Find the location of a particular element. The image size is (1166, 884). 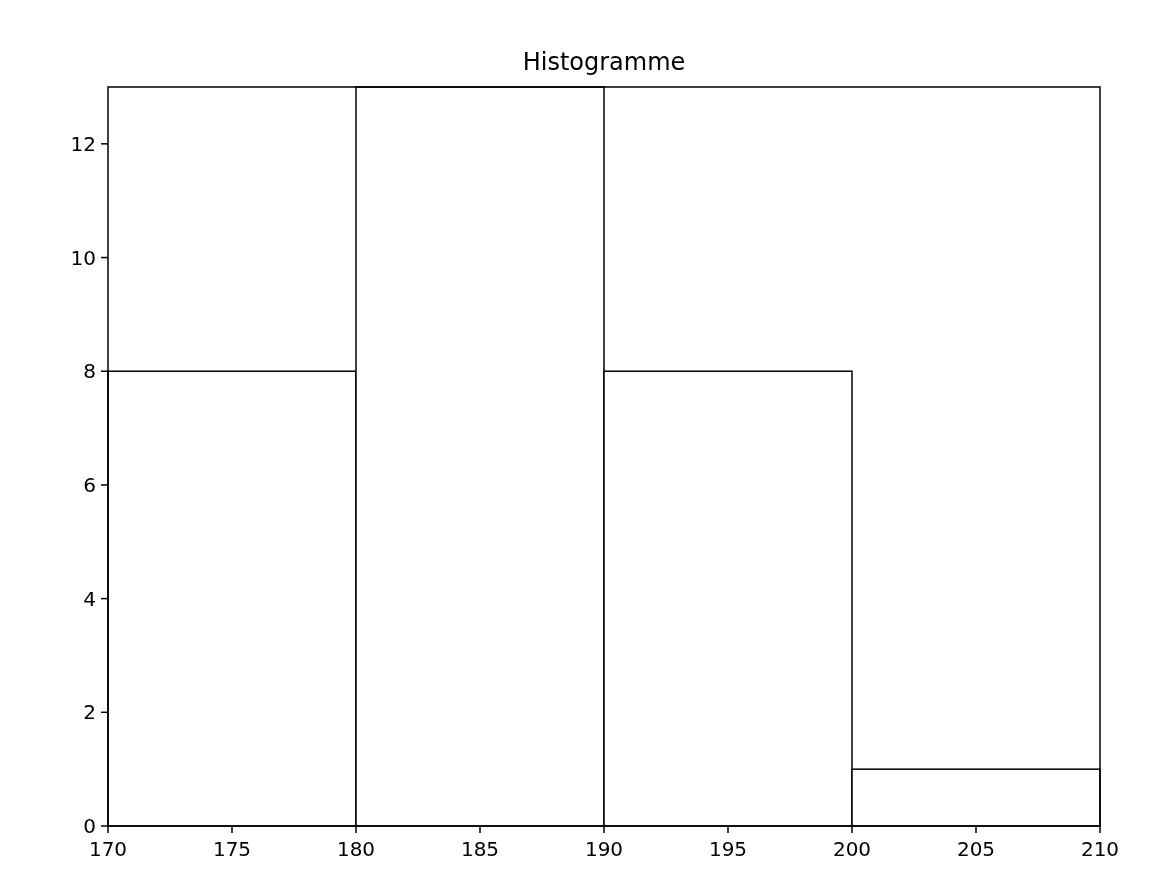

chart-title: Histogramme is located at coordinates (604, 62).